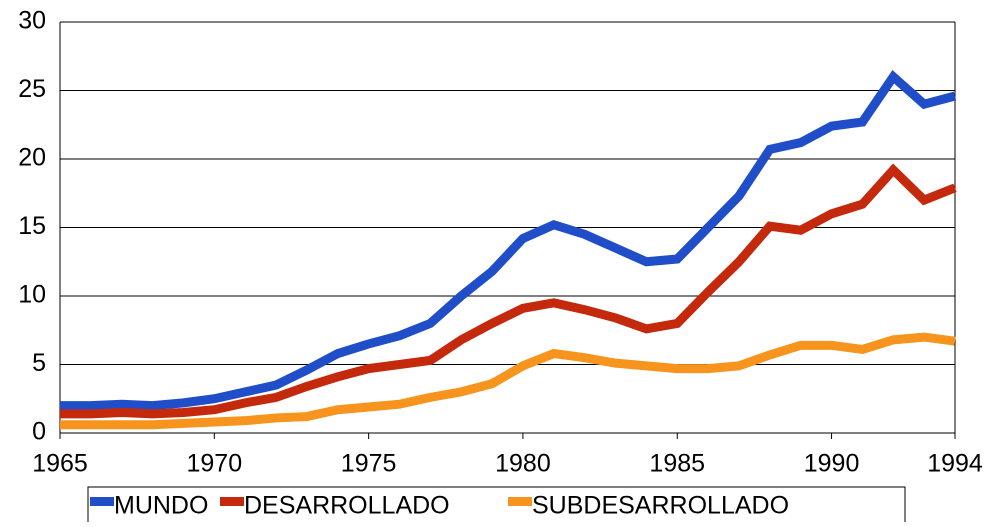 The height and width of the screenshot is (527, 998). I want to click on x-tick-label: 1965, so click(60, 464).